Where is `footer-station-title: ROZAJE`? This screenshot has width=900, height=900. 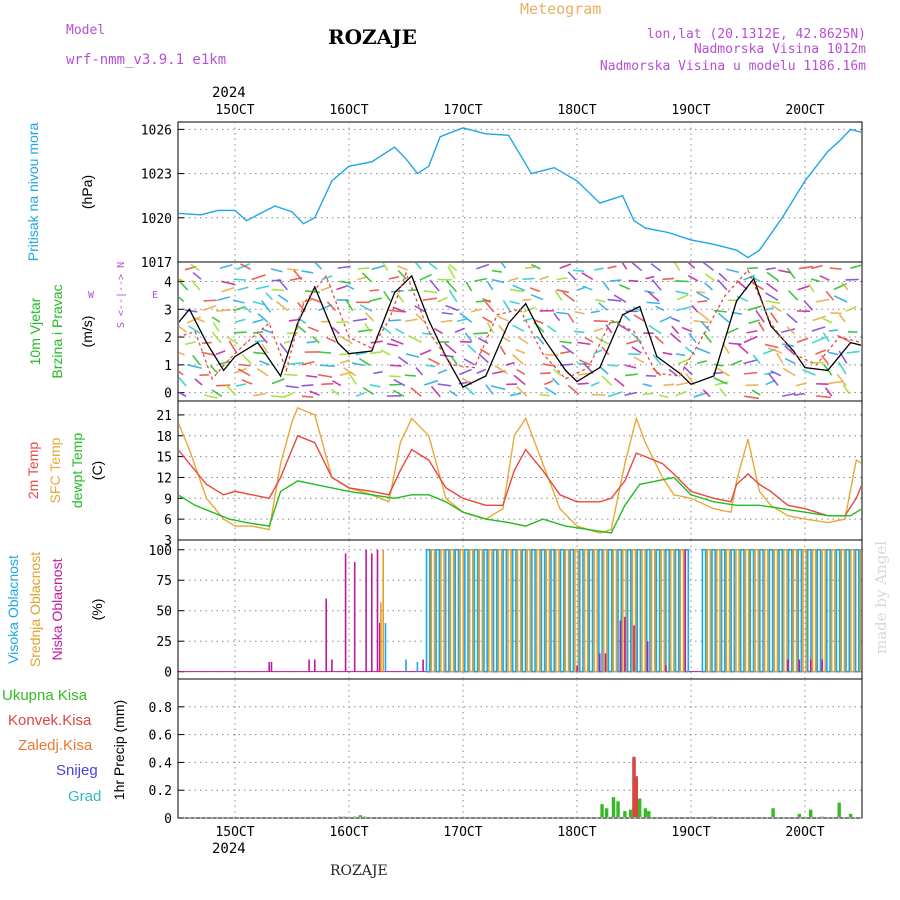 footer-station-title: ROZAJE is located at coordinates (359, 871).